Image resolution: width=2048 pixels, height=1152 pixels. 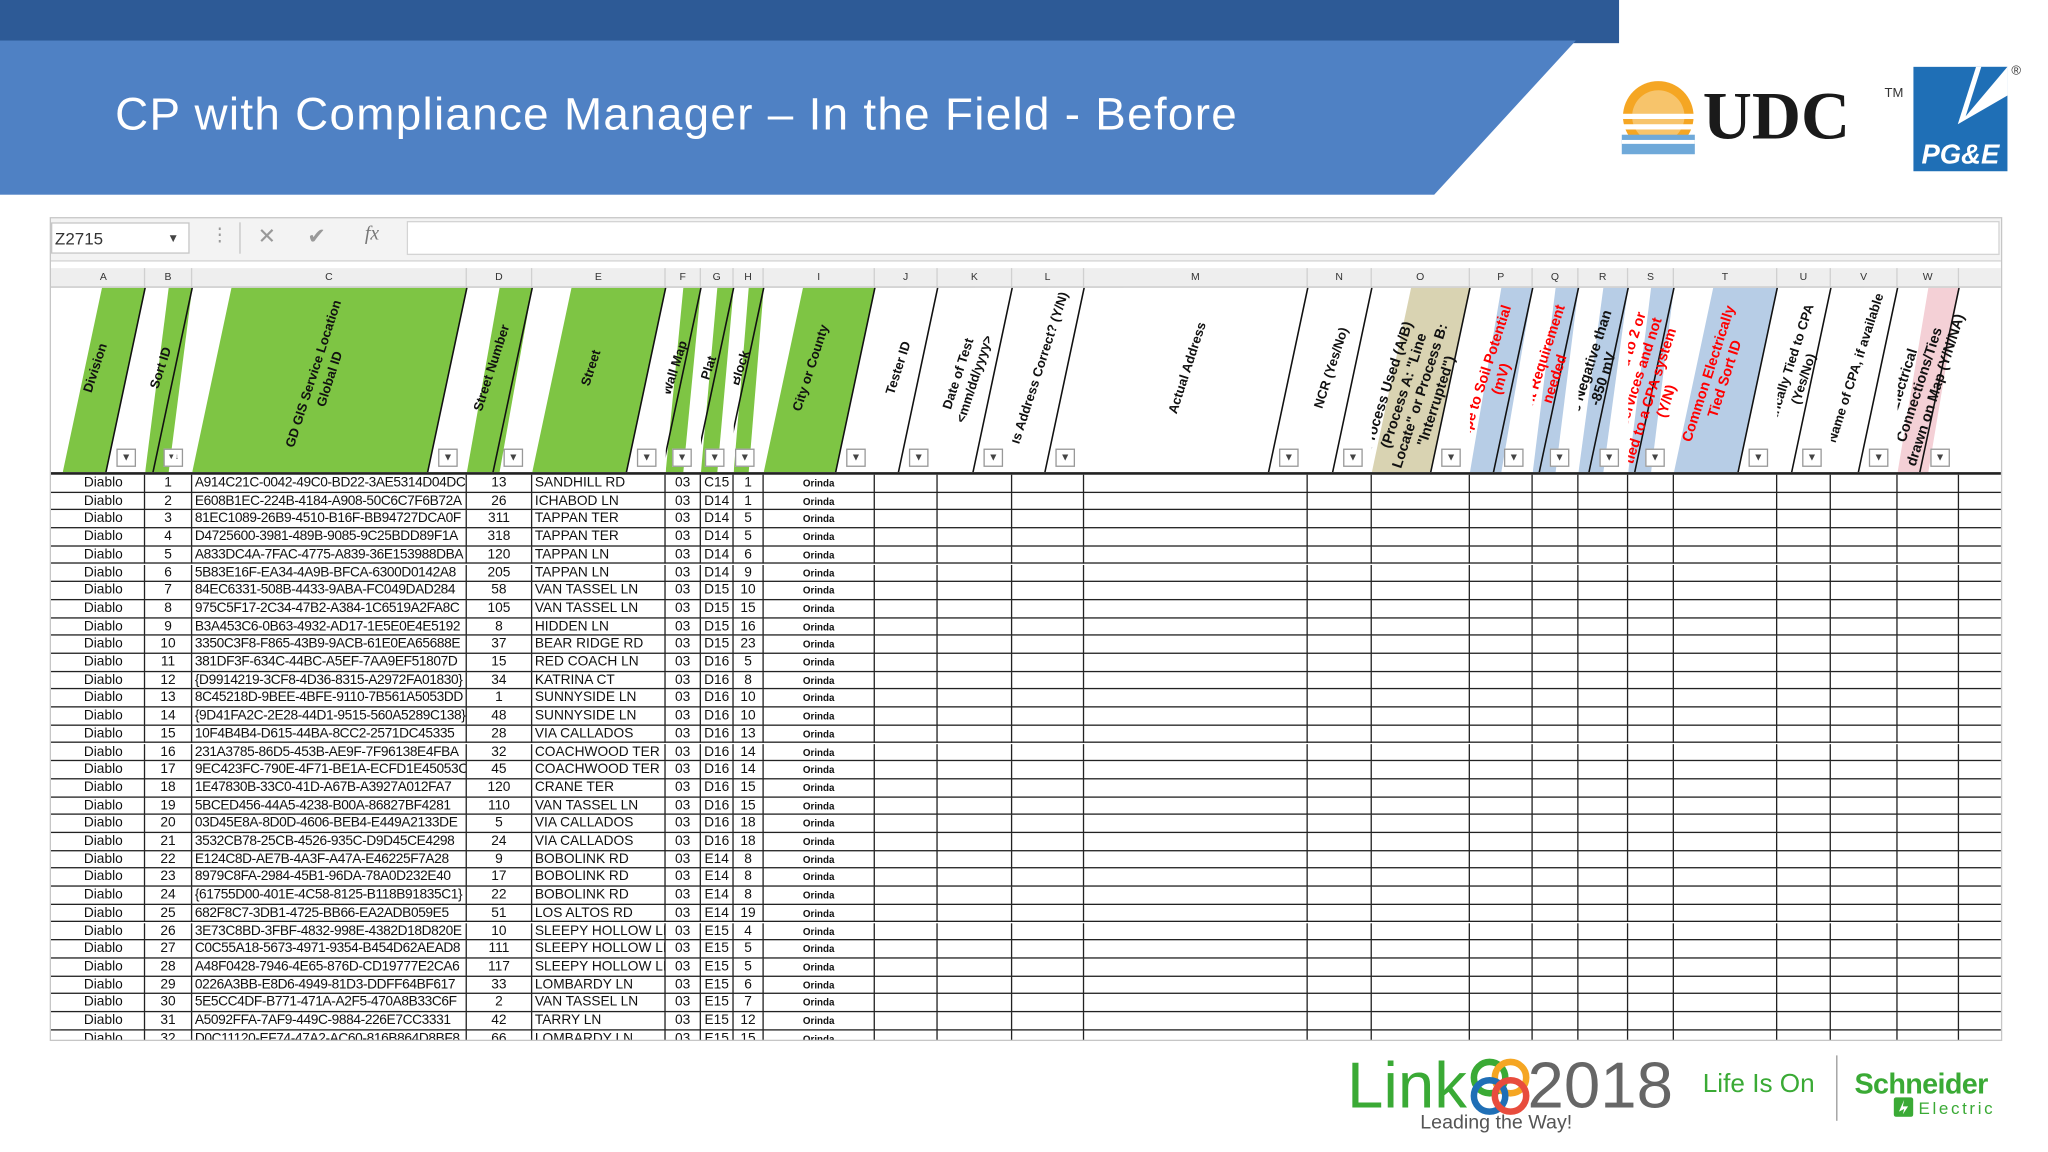 What do you see at coordinates (329, 555) in the screenshot?
I see `cell-gid: A833DC4A-7FAC-4775-A839-36E153988DBA` at bounding box center [329, 555].